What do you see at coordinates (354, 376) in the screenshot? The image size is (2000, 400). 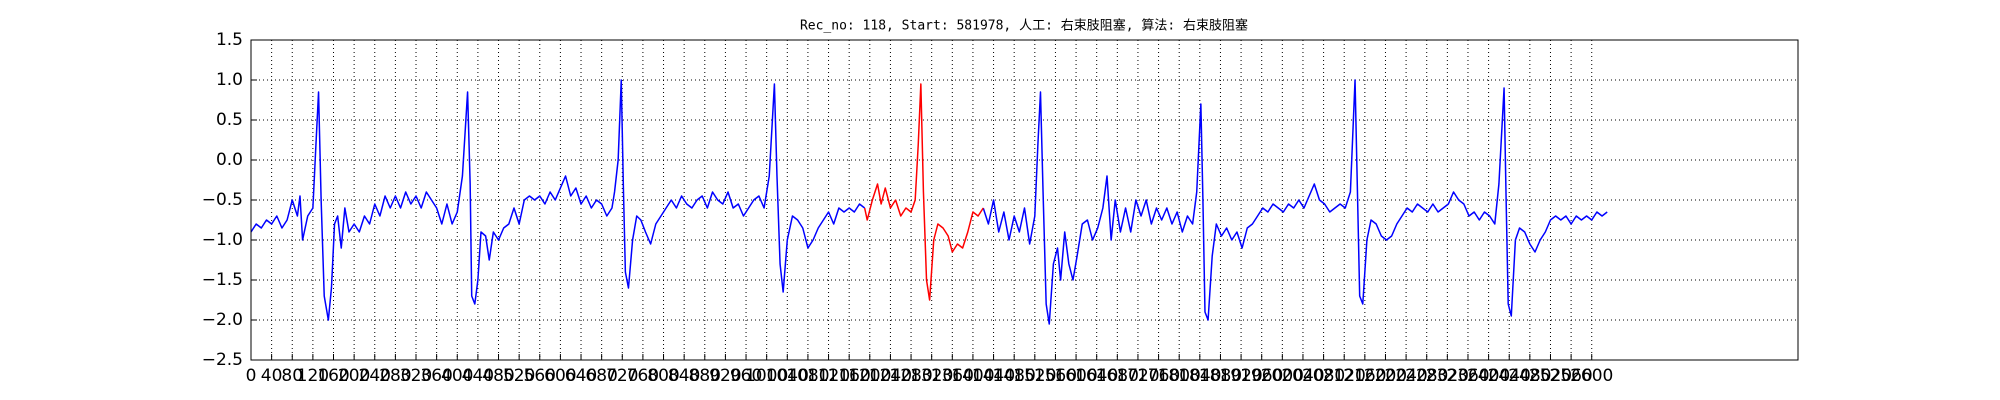 I see `x-tick-label: 200` at bounding box center [354, 376].